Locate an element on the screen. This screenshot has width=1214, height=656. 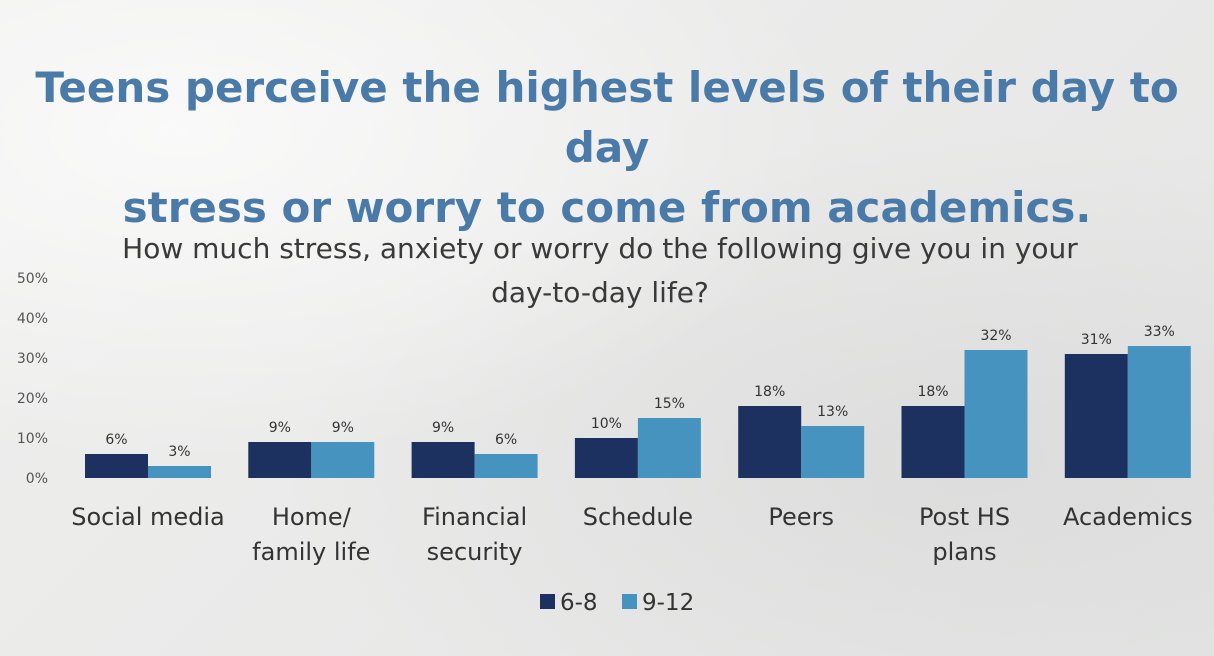
data-label-9-12-5: 32% is located at coordinates (995, 336).